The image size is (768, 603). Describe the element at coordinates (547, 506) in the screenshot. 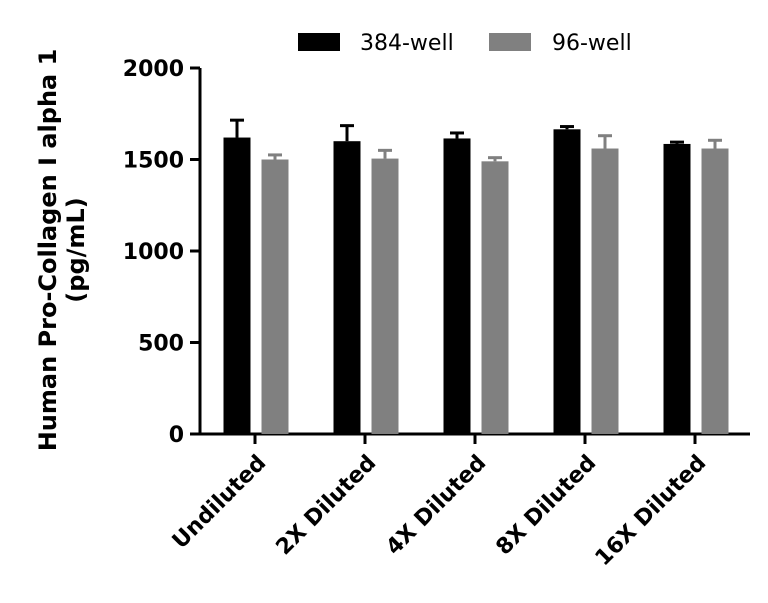

I see `x-category-label-3: 8X Diluted` at that location.